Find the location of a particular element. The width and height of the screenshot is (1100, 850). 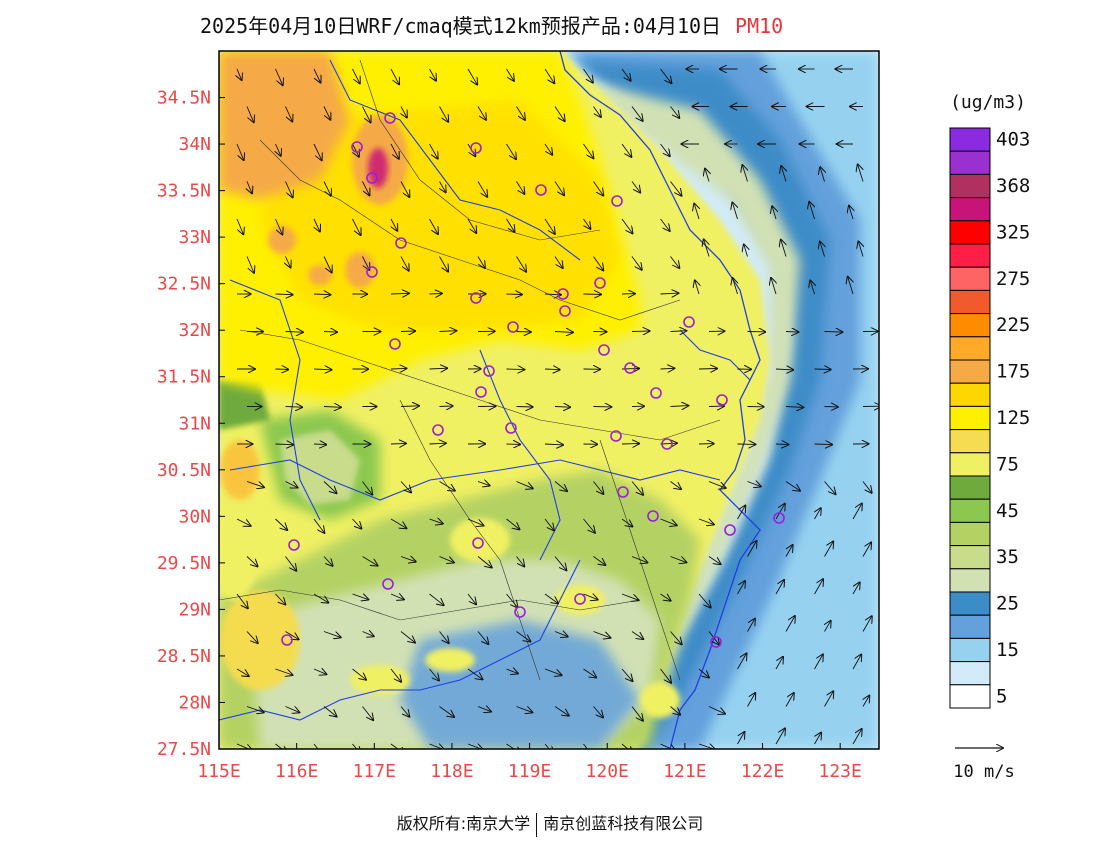

legend-label: 35 is located at coordinates (1007, 557).